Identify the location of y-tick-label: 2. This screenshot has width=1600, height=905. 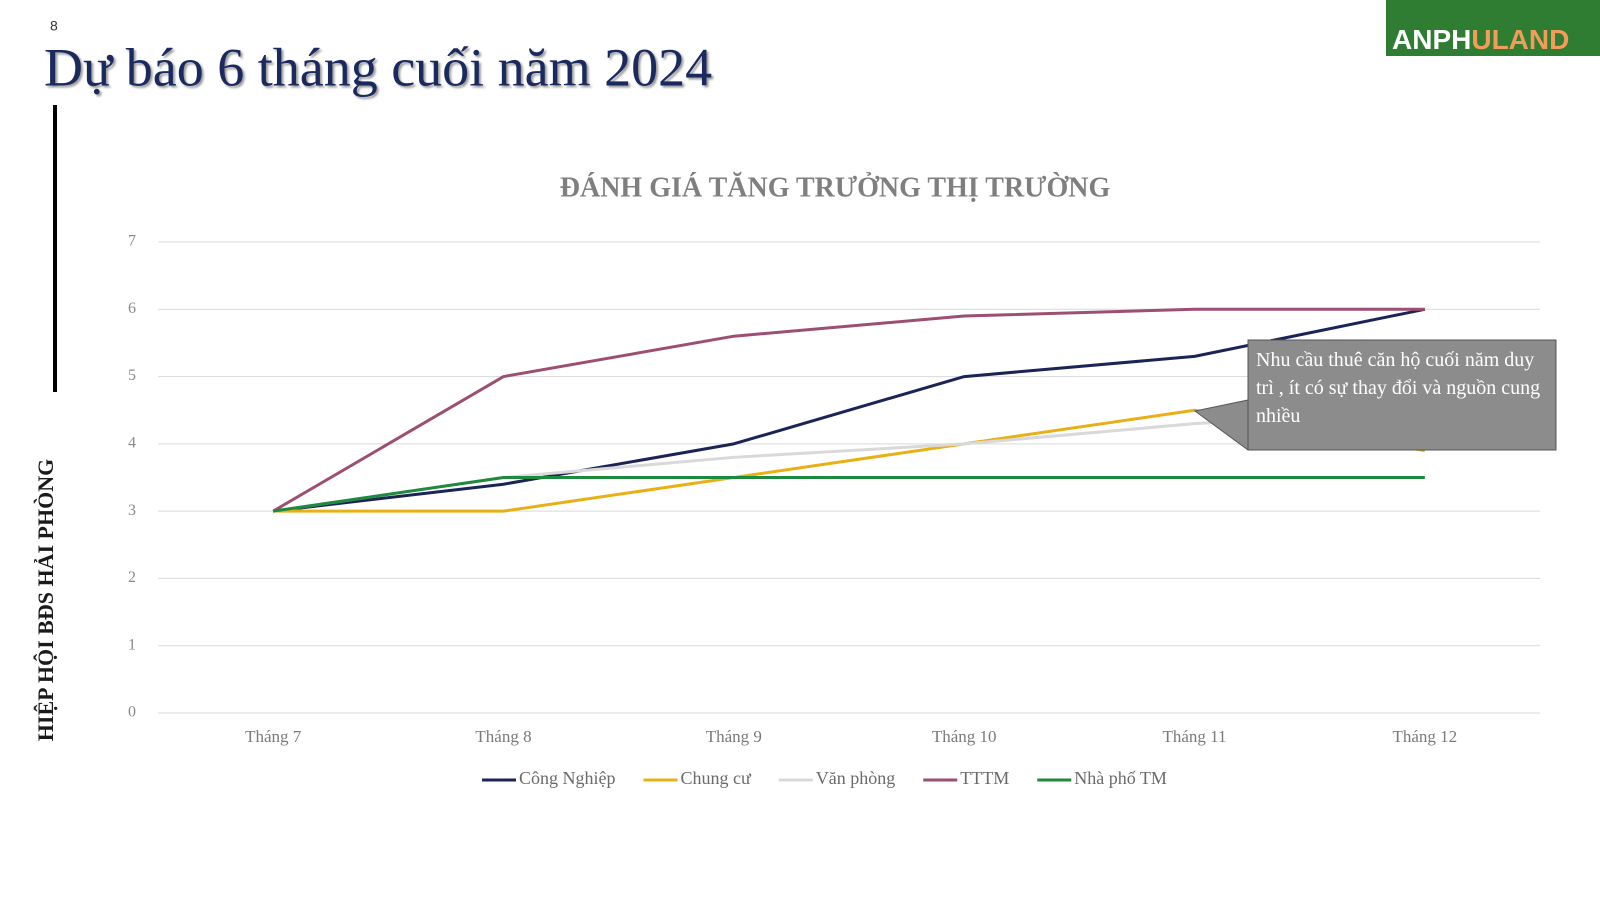
(132, 577).